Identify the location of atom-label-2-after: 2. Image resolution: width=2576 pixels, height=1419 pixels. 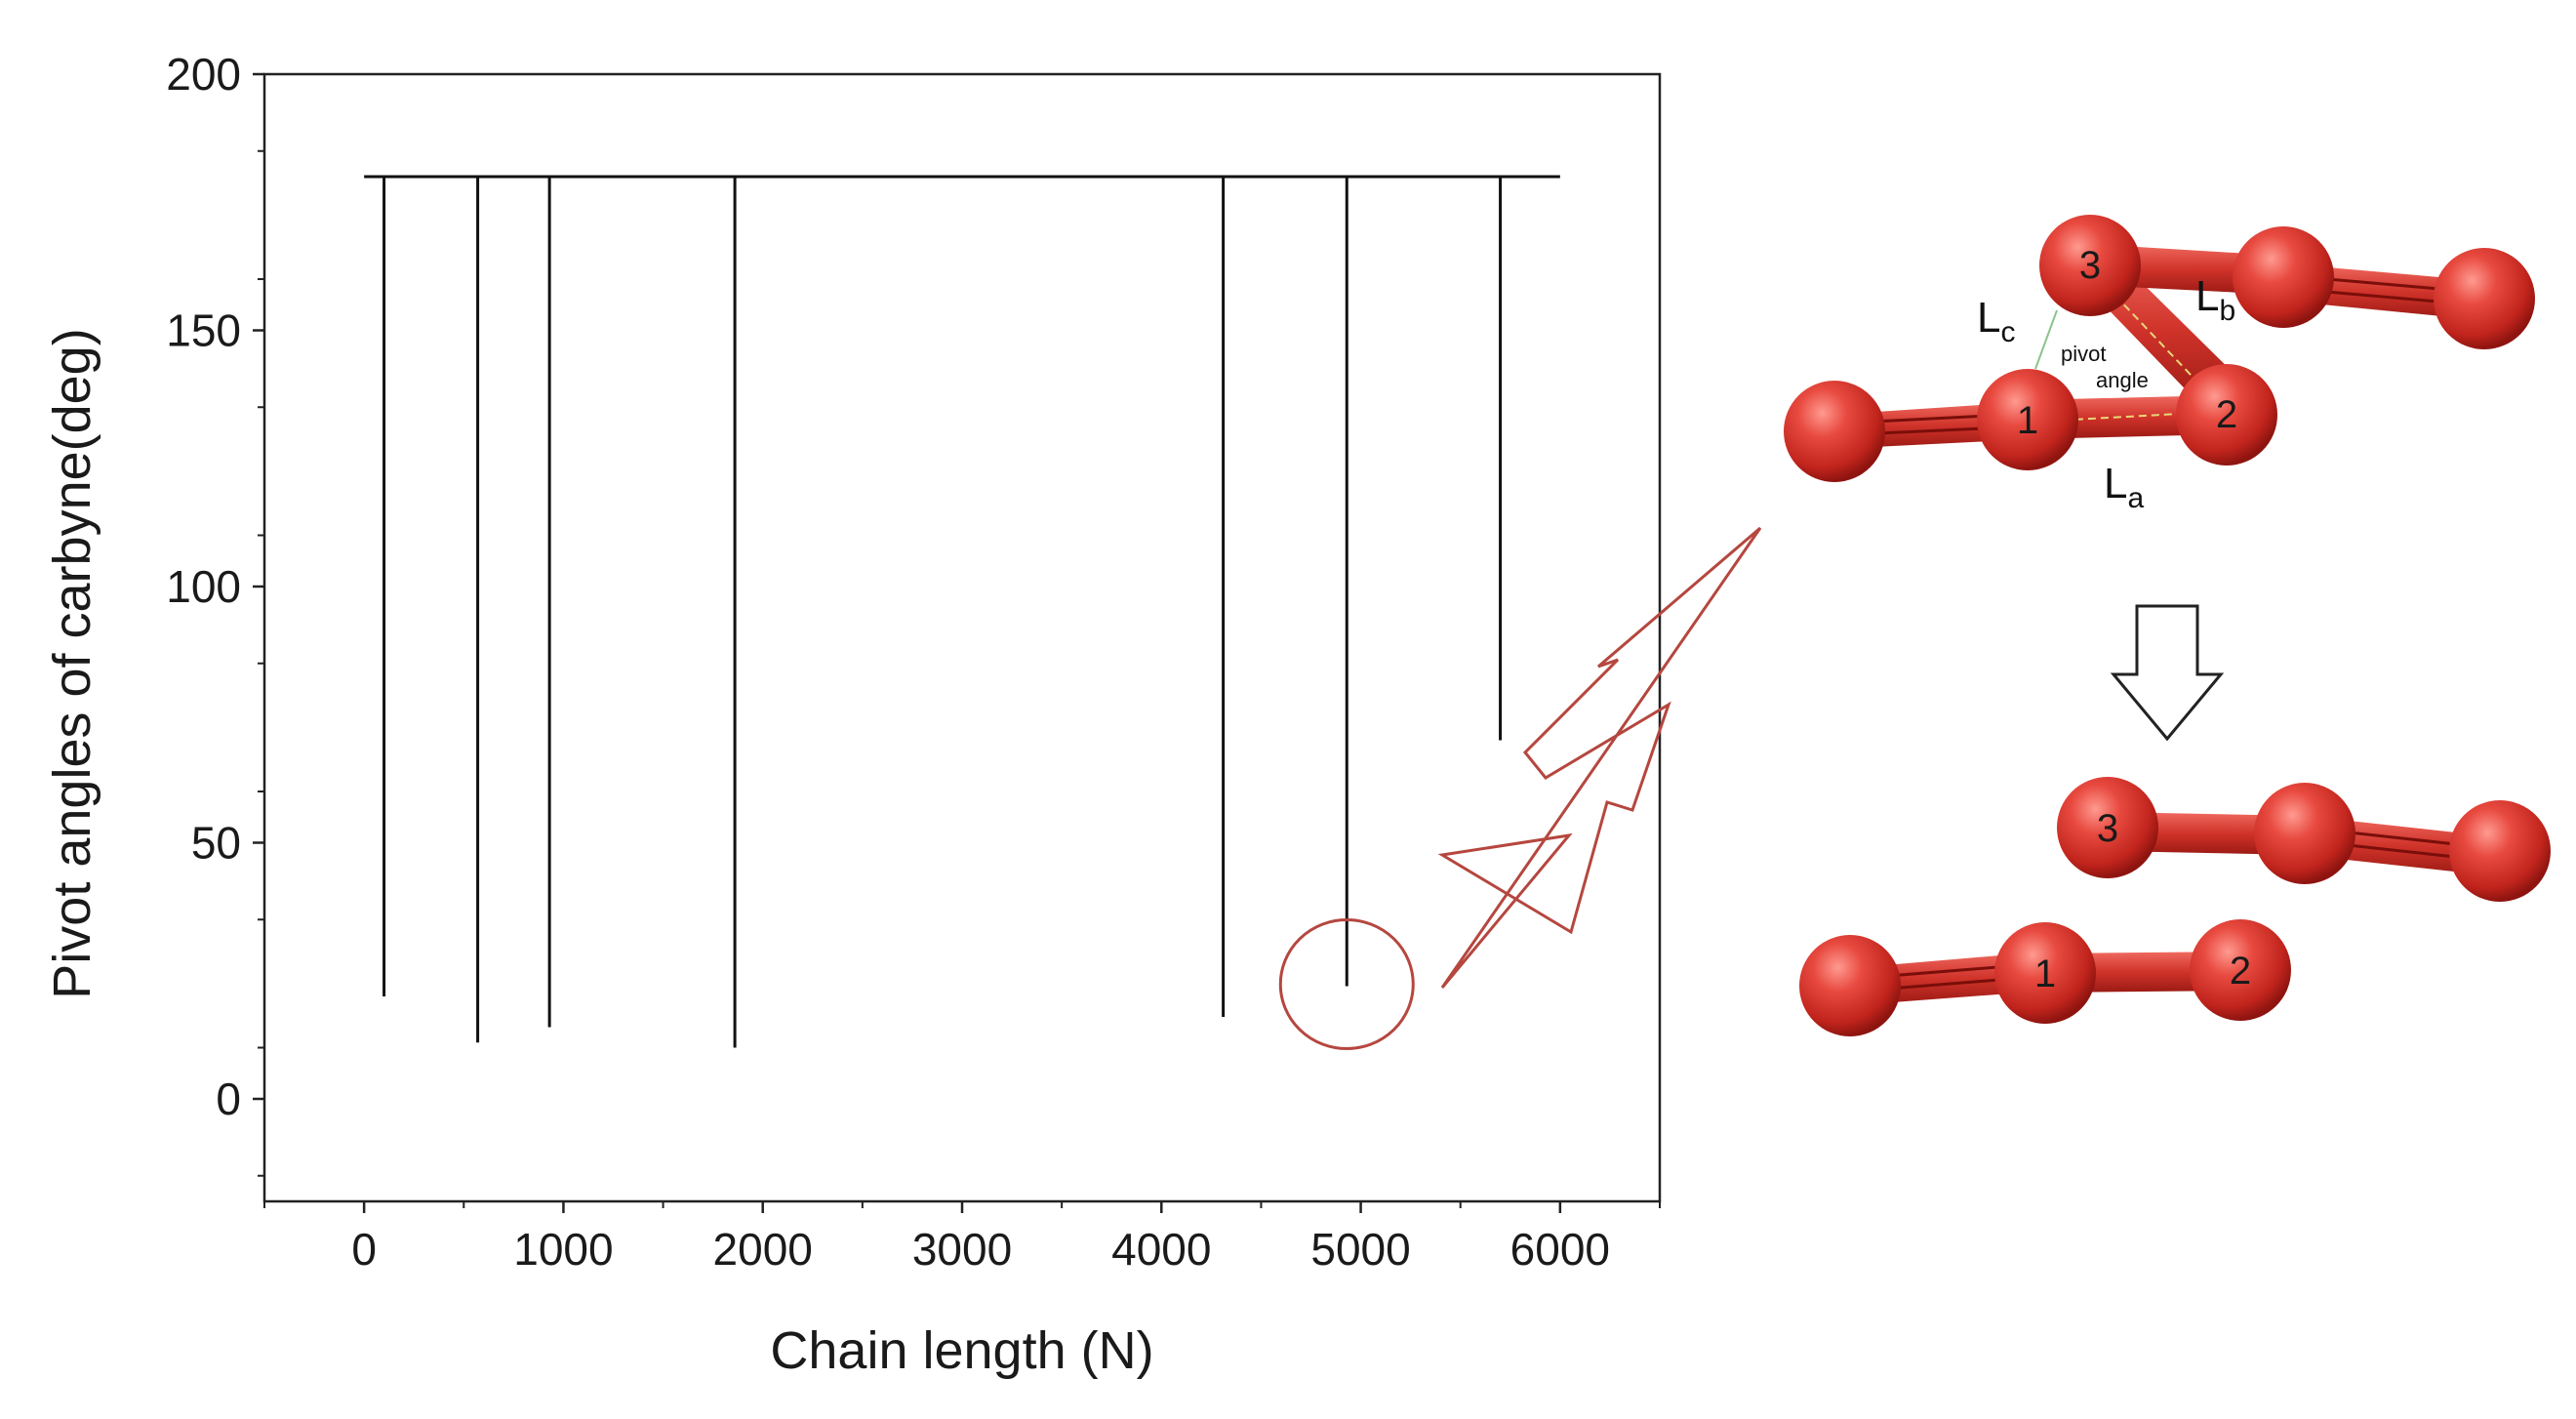
(2240, 972).